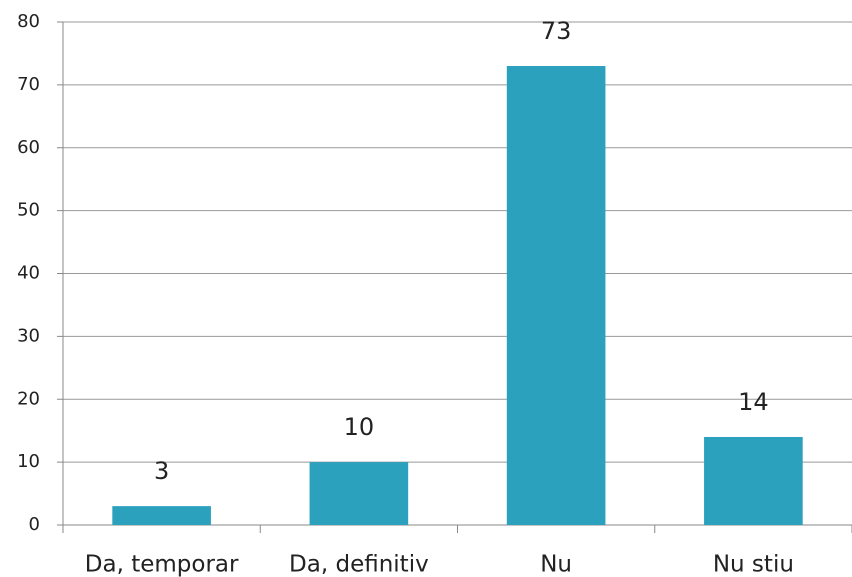 The width and height of the screenshot is (852, 577). I want to click on y-tick-label: 20, so click(28, 398).